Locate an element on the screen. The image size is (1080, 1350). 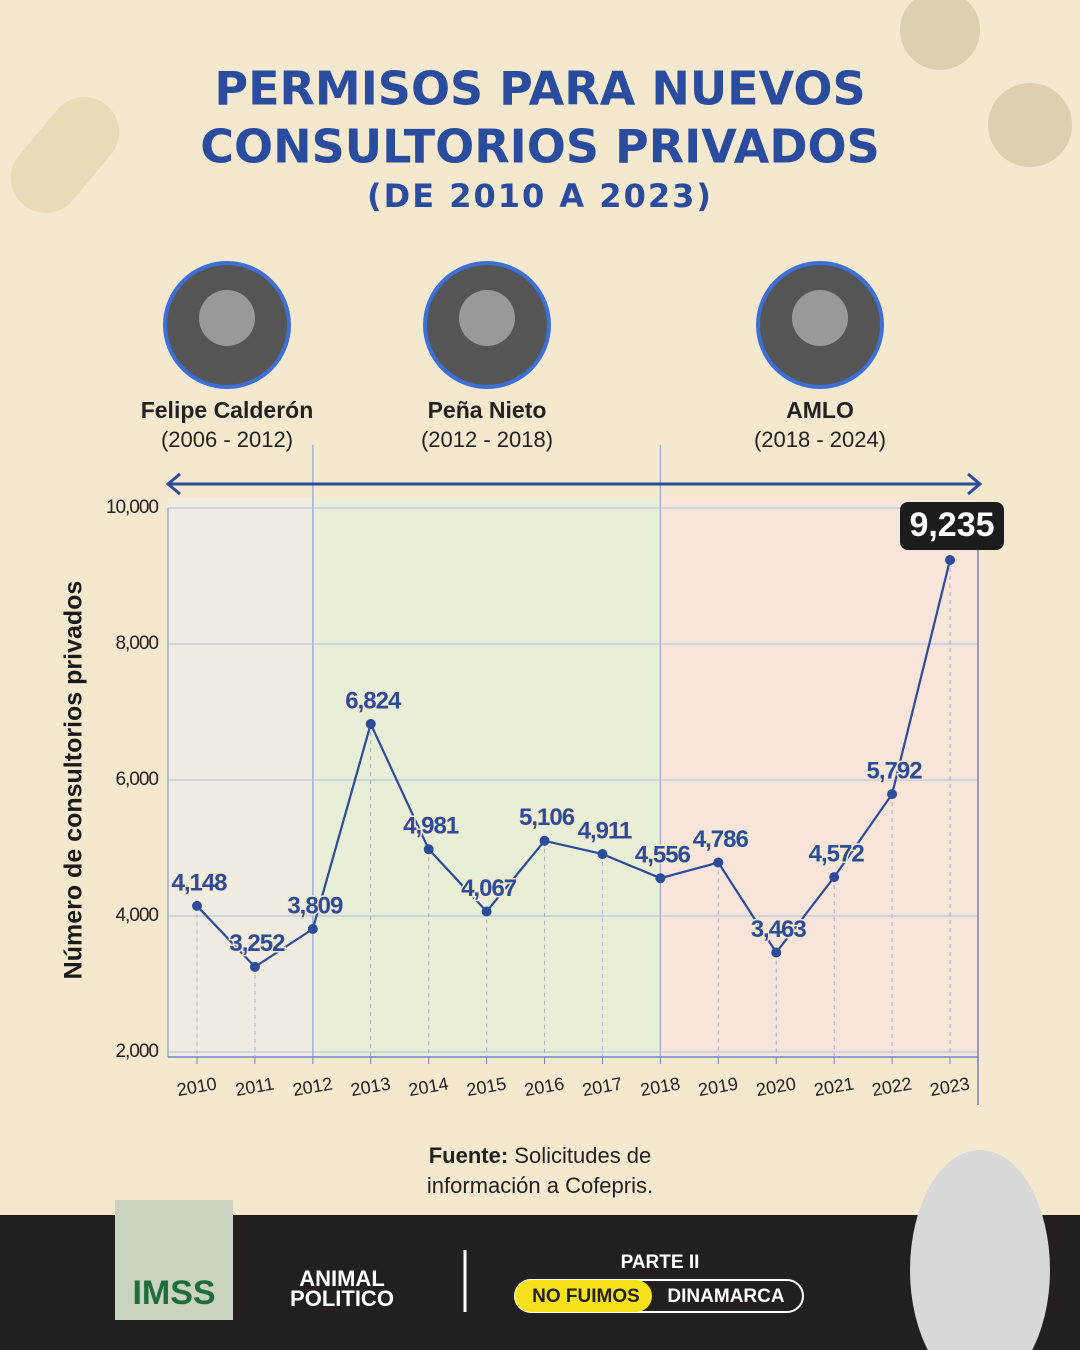
highlight-box is located at coordinates (952, 526).